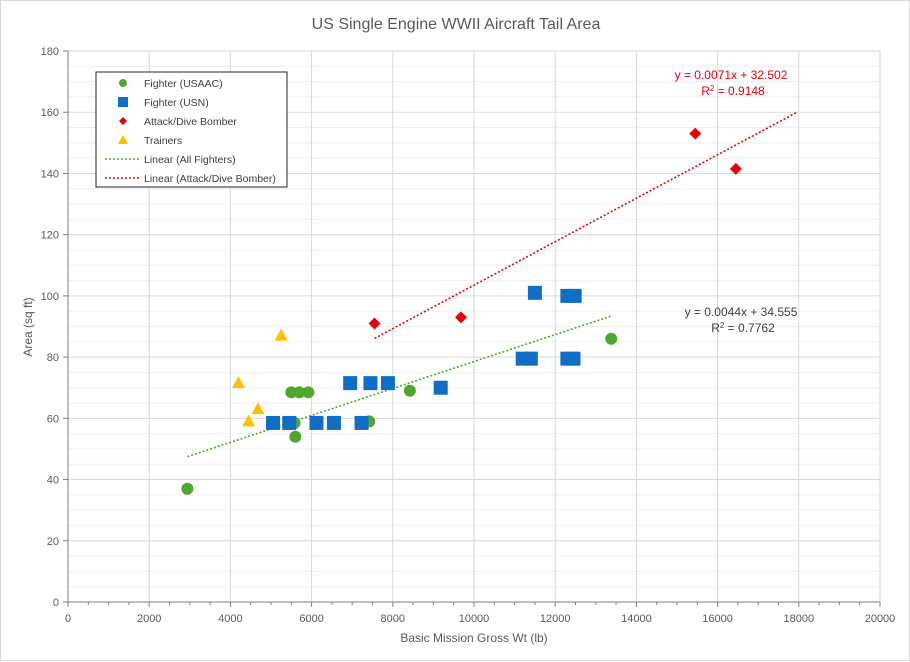 The height and width of the screenshot is (662, 910). I want to click on x-tick-label: 6000, so click(311, 619).